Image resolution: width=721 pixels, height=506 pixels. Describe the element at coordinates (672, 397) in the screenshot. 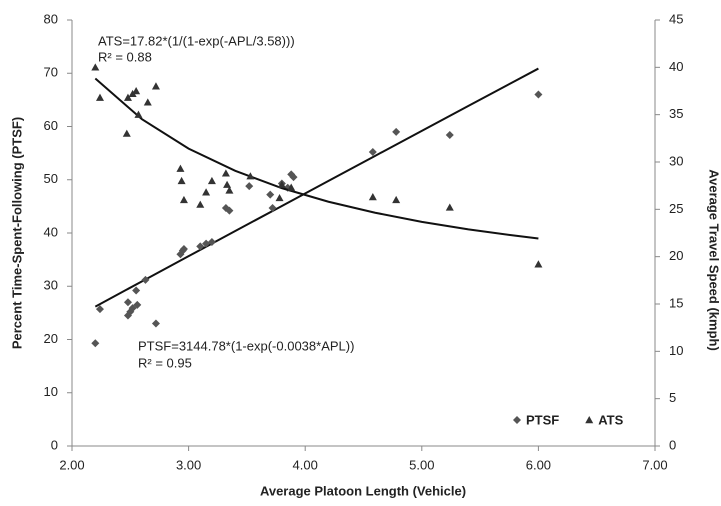

I see `y2-tick-label: 5` at that location.